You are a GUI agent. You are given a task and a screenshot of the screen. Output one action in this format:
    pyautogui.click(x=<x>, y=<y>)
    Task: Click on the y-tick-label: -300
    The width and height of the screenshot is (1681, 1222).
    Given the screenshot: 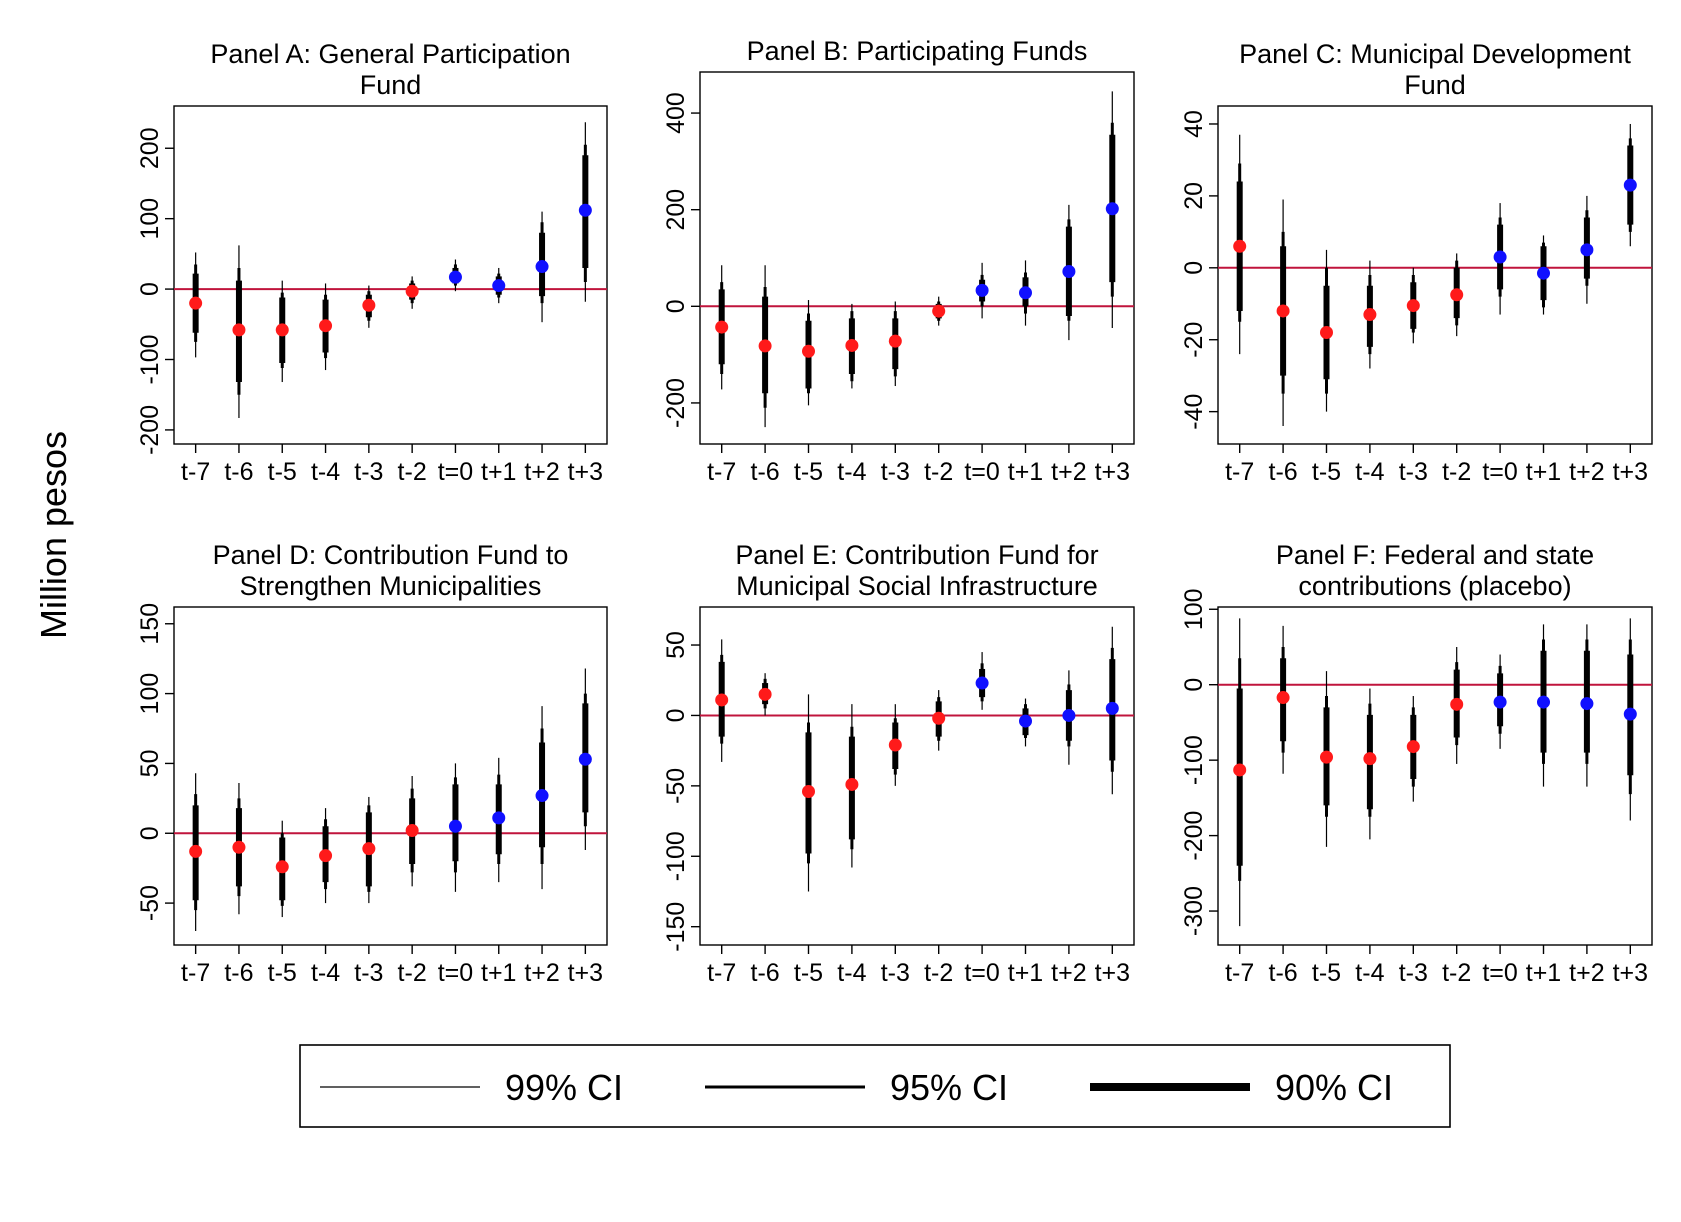 What is the action you would take?
    pyautogui.click(x=1194, y=911)
    